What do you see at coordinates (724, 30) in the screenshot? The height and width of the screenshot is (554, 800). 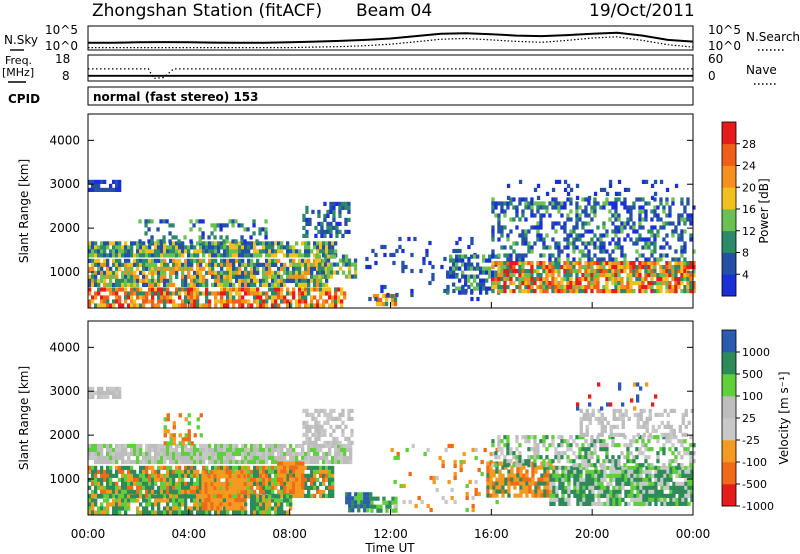 I see `noise-ytick-top-right: 10^5` at bounding box center [724, 30].